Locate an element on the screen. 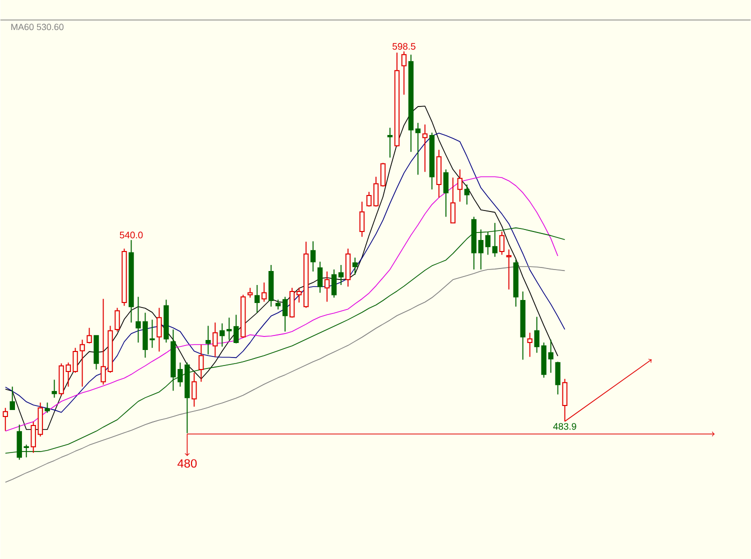 The height and width of the screenshot is (559, 751). annotation: 483.9 is located at coordinates (564, 426).